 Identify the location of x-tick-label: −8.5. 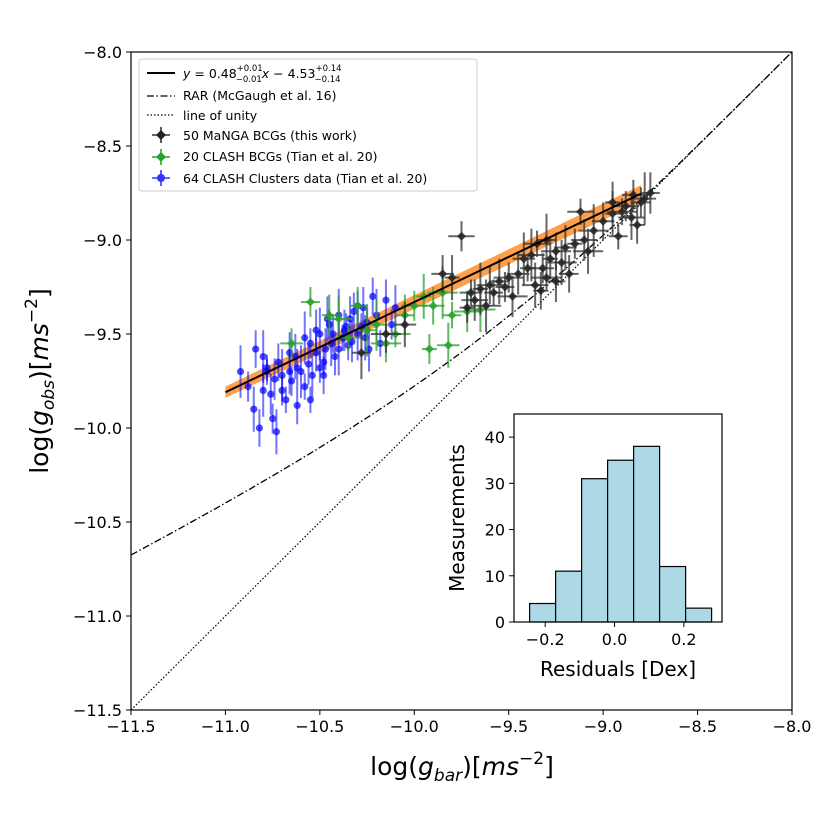
(697, 726).